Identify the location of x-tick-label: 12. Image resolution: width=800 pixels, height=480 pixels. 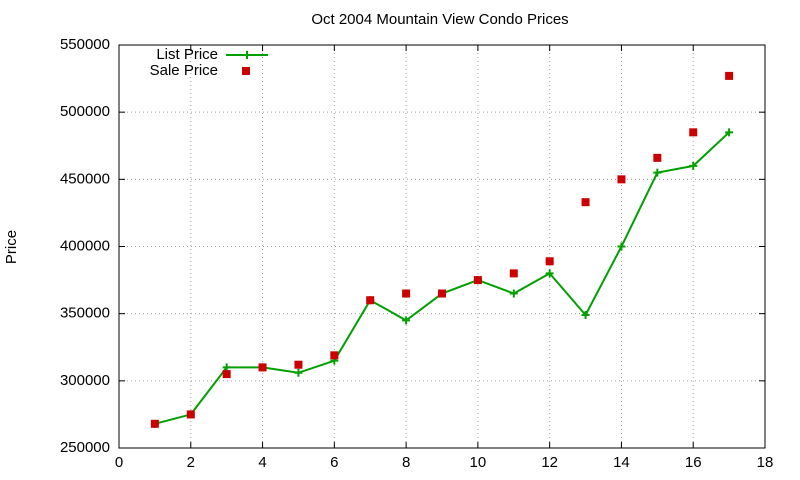
(549, 462).